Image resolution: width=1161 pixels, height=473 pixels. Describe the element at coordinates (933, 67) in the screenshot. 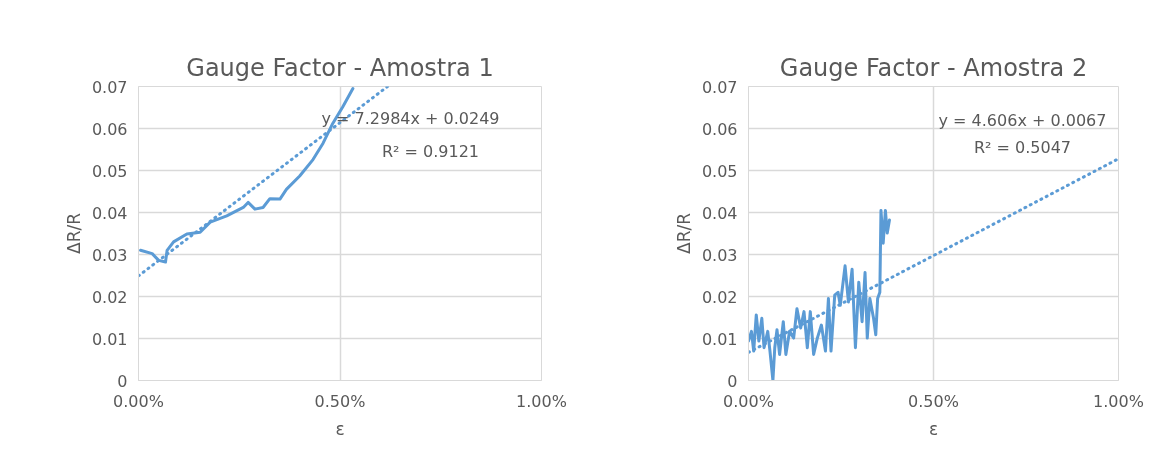

I see `chart-title: Gauge Factor - Amostra 2` at that location.